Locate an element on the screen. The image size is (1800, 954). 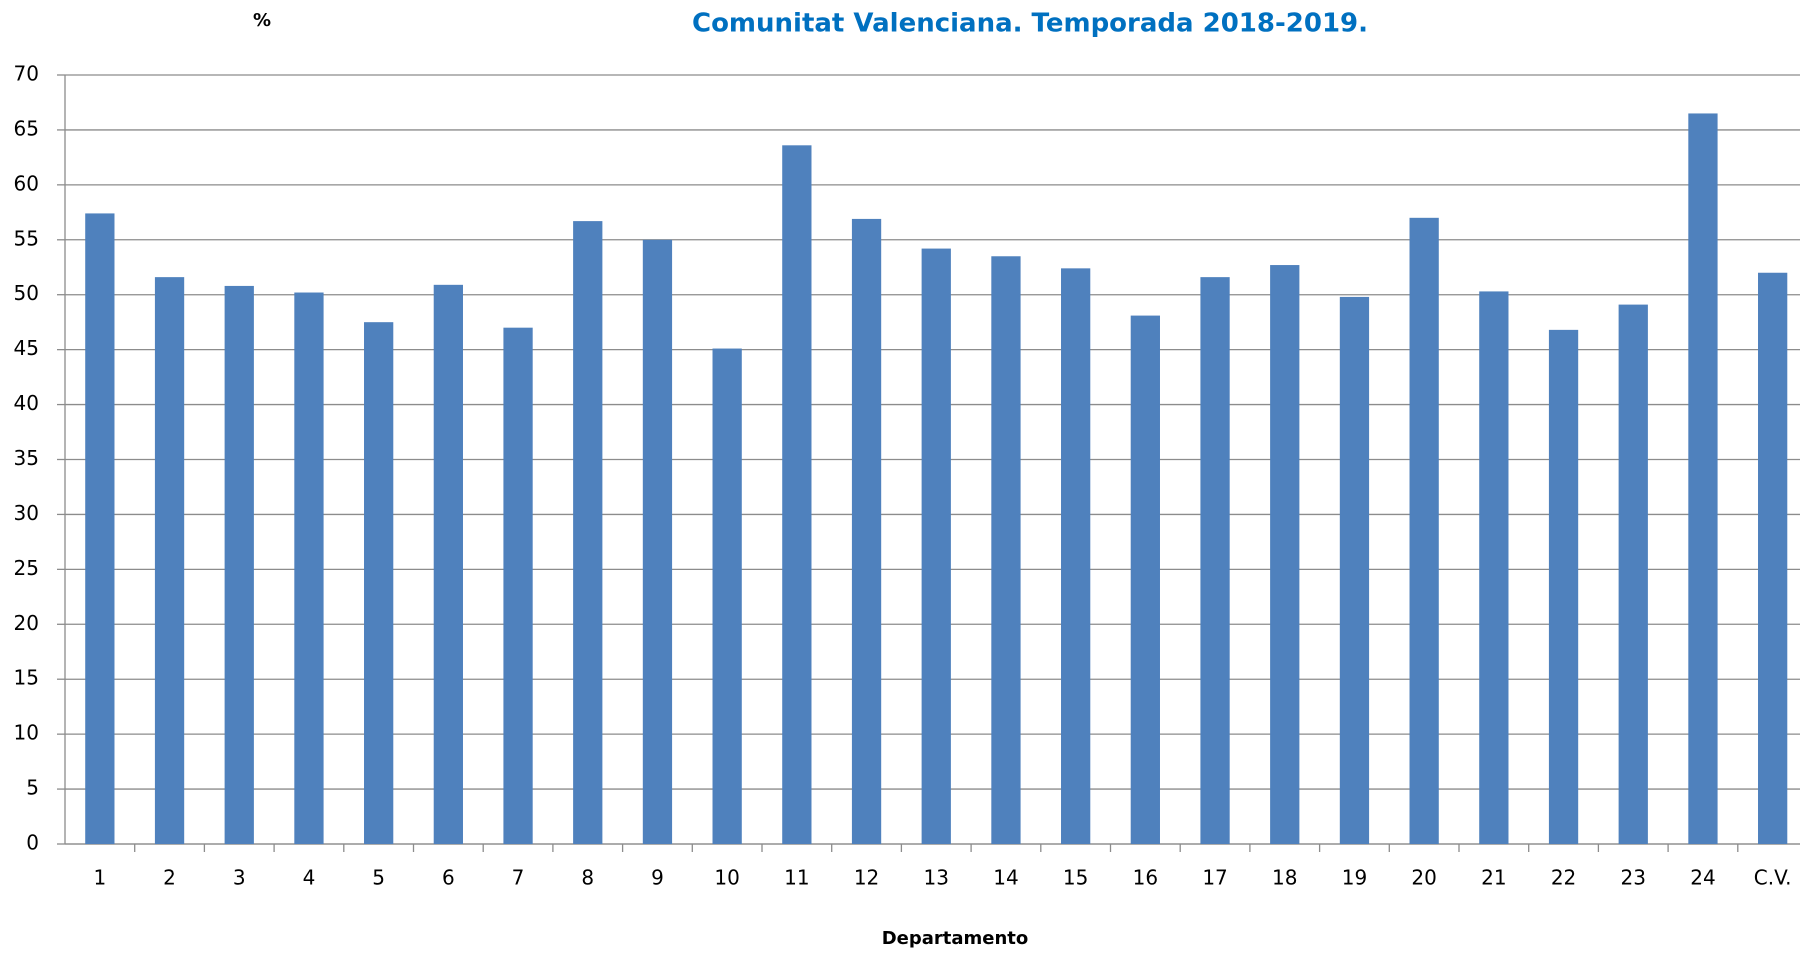
x-tick-label: C.V. is located at coordinates (1773, 878).